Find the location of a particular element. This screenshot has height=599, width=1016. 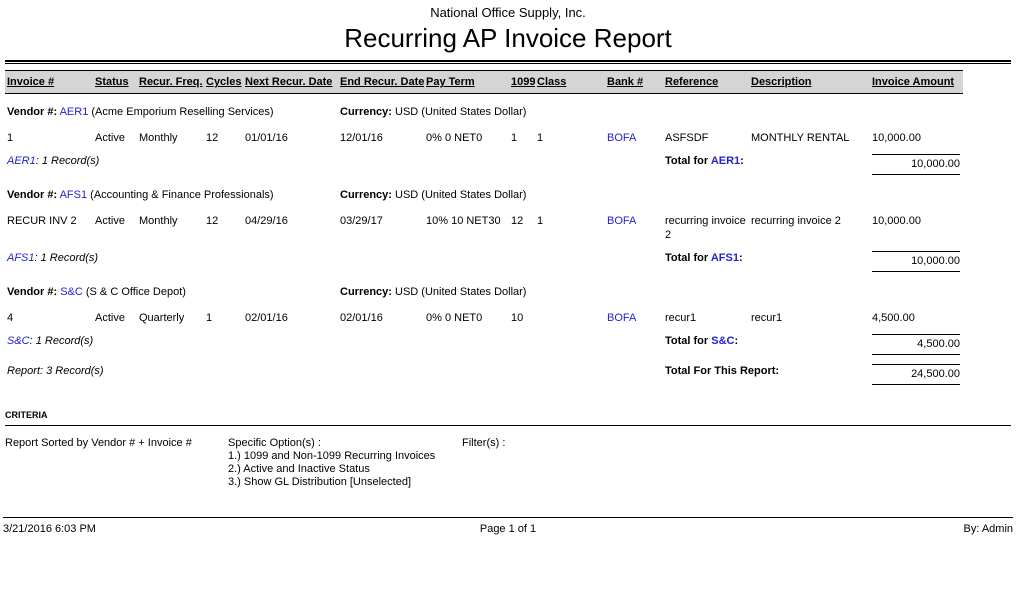

col-header-recur-freq: Recur. Freq. is located at coordinates (170, 82).